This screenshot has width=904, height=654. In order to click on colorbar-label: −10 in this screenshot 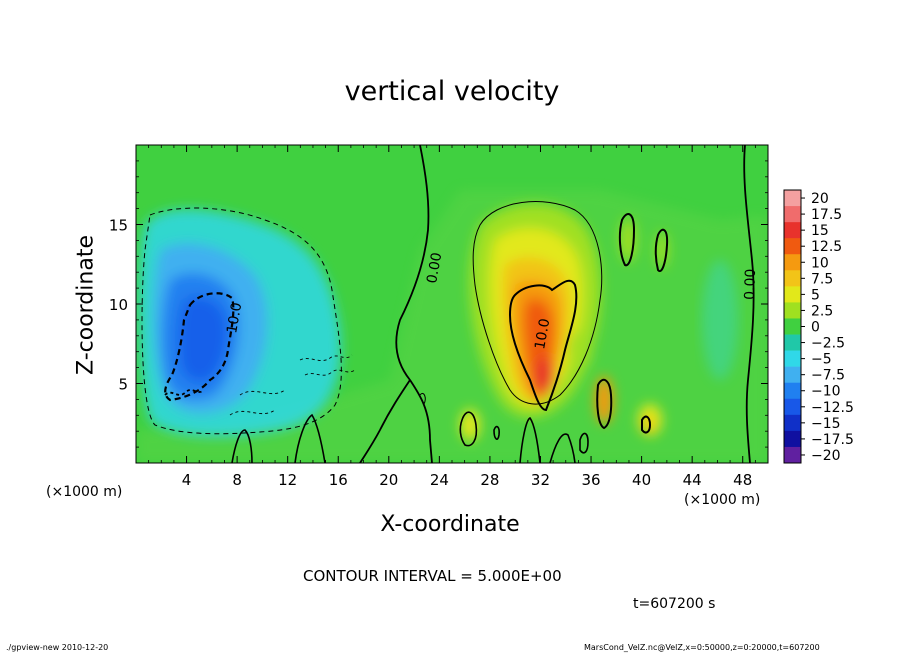, I will do `click(826, 392)`.